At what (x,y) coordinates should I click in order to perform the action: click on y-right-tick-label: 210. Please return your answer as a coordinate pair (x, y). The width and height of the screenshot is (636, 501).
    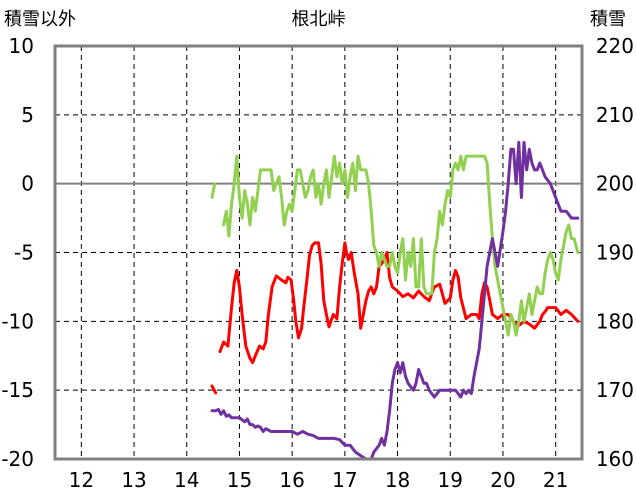
    Looking at the image, I should click on (615, 115).